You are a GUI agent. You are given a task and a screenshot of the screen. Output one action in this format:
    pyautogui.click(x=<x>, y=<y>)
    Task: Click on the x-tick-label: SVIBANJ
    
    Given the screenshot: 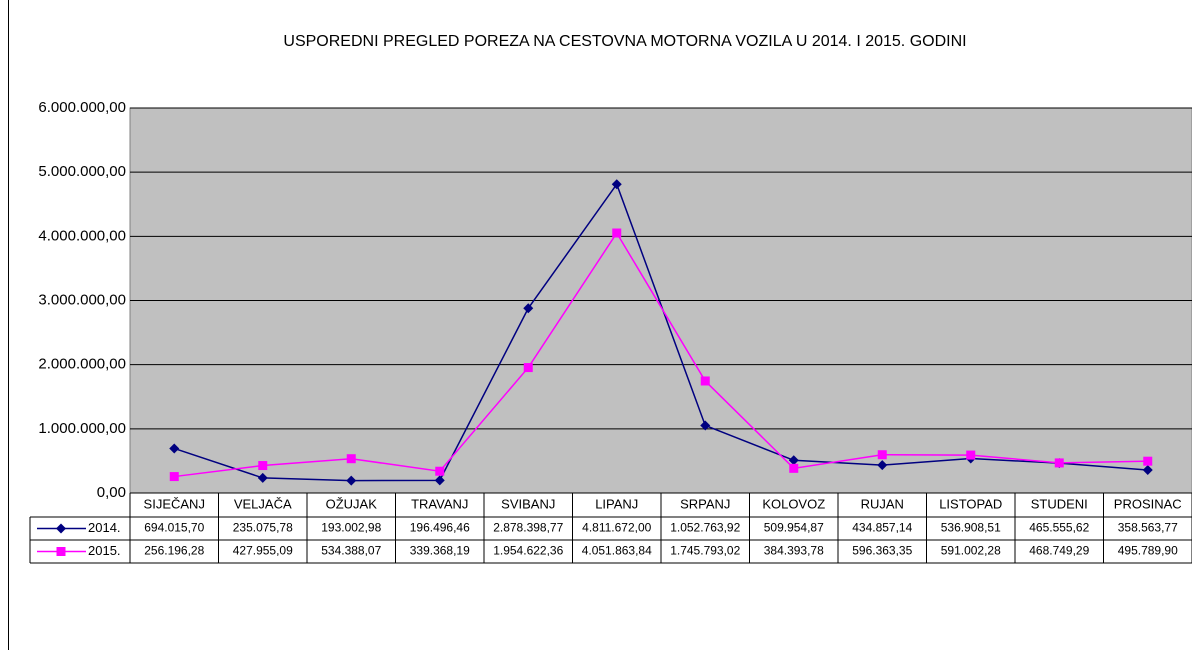 What is the action you would take?
    pyautogui.click(x=528, y=503)
    